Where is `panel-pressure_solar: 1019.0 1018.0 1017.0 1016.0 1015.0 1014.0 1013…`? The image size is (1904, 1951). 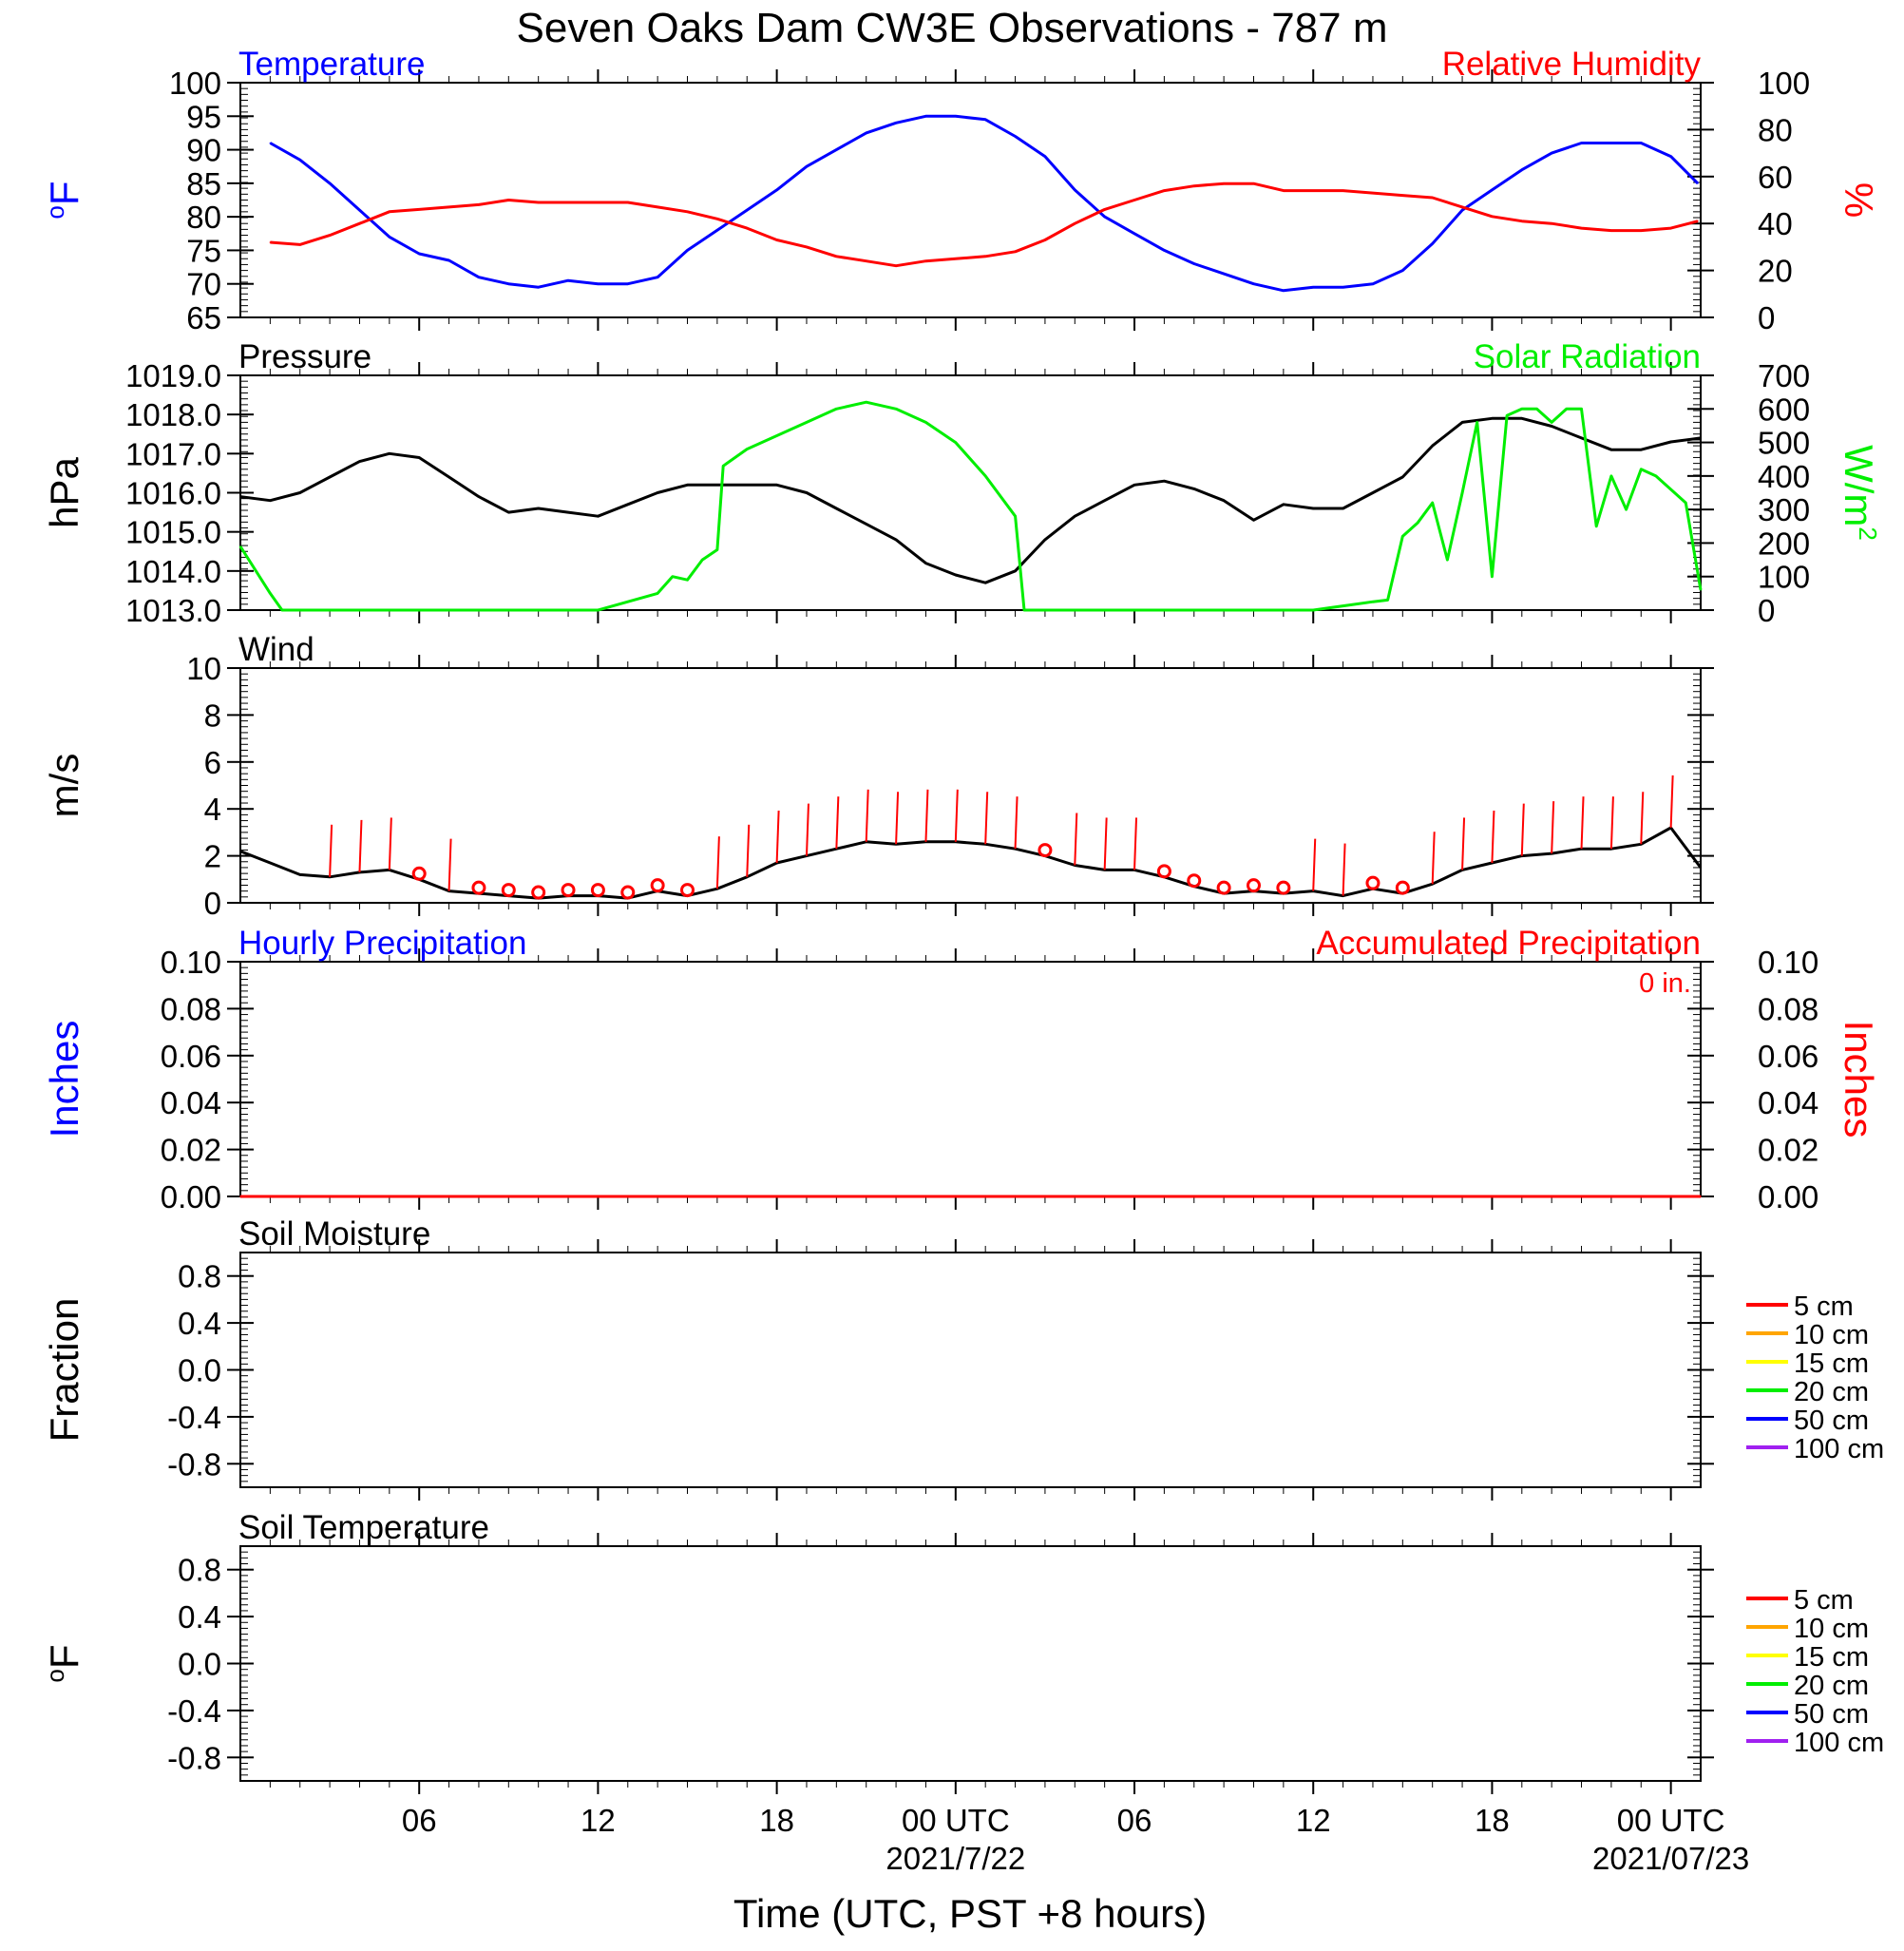 panel-pressure_solar: 1019.0 1018.0 1017.0 1016.0 1015.0 1014.0 1013… is located at coordinates (962, 483).